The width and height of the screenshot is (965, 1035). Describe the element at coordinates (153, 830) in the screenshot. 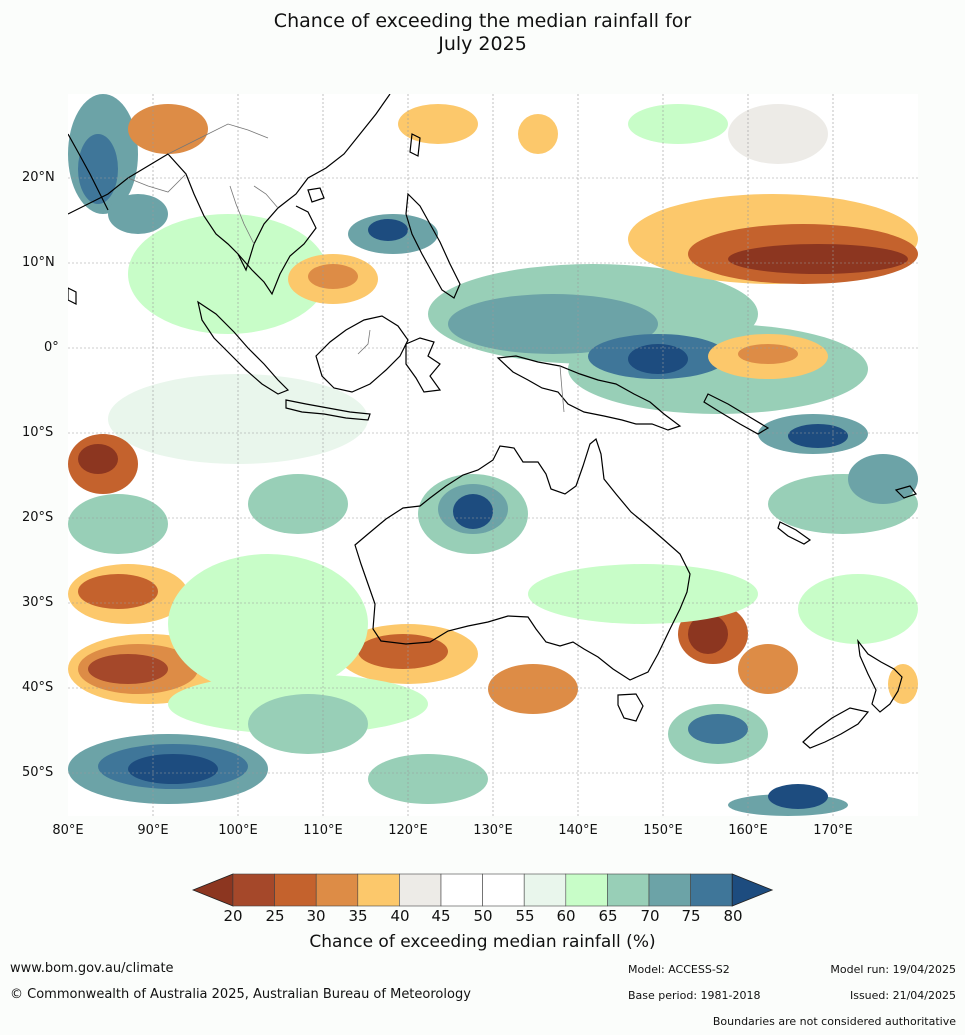

I see `lon-tick-90e: 90°E` at that location.